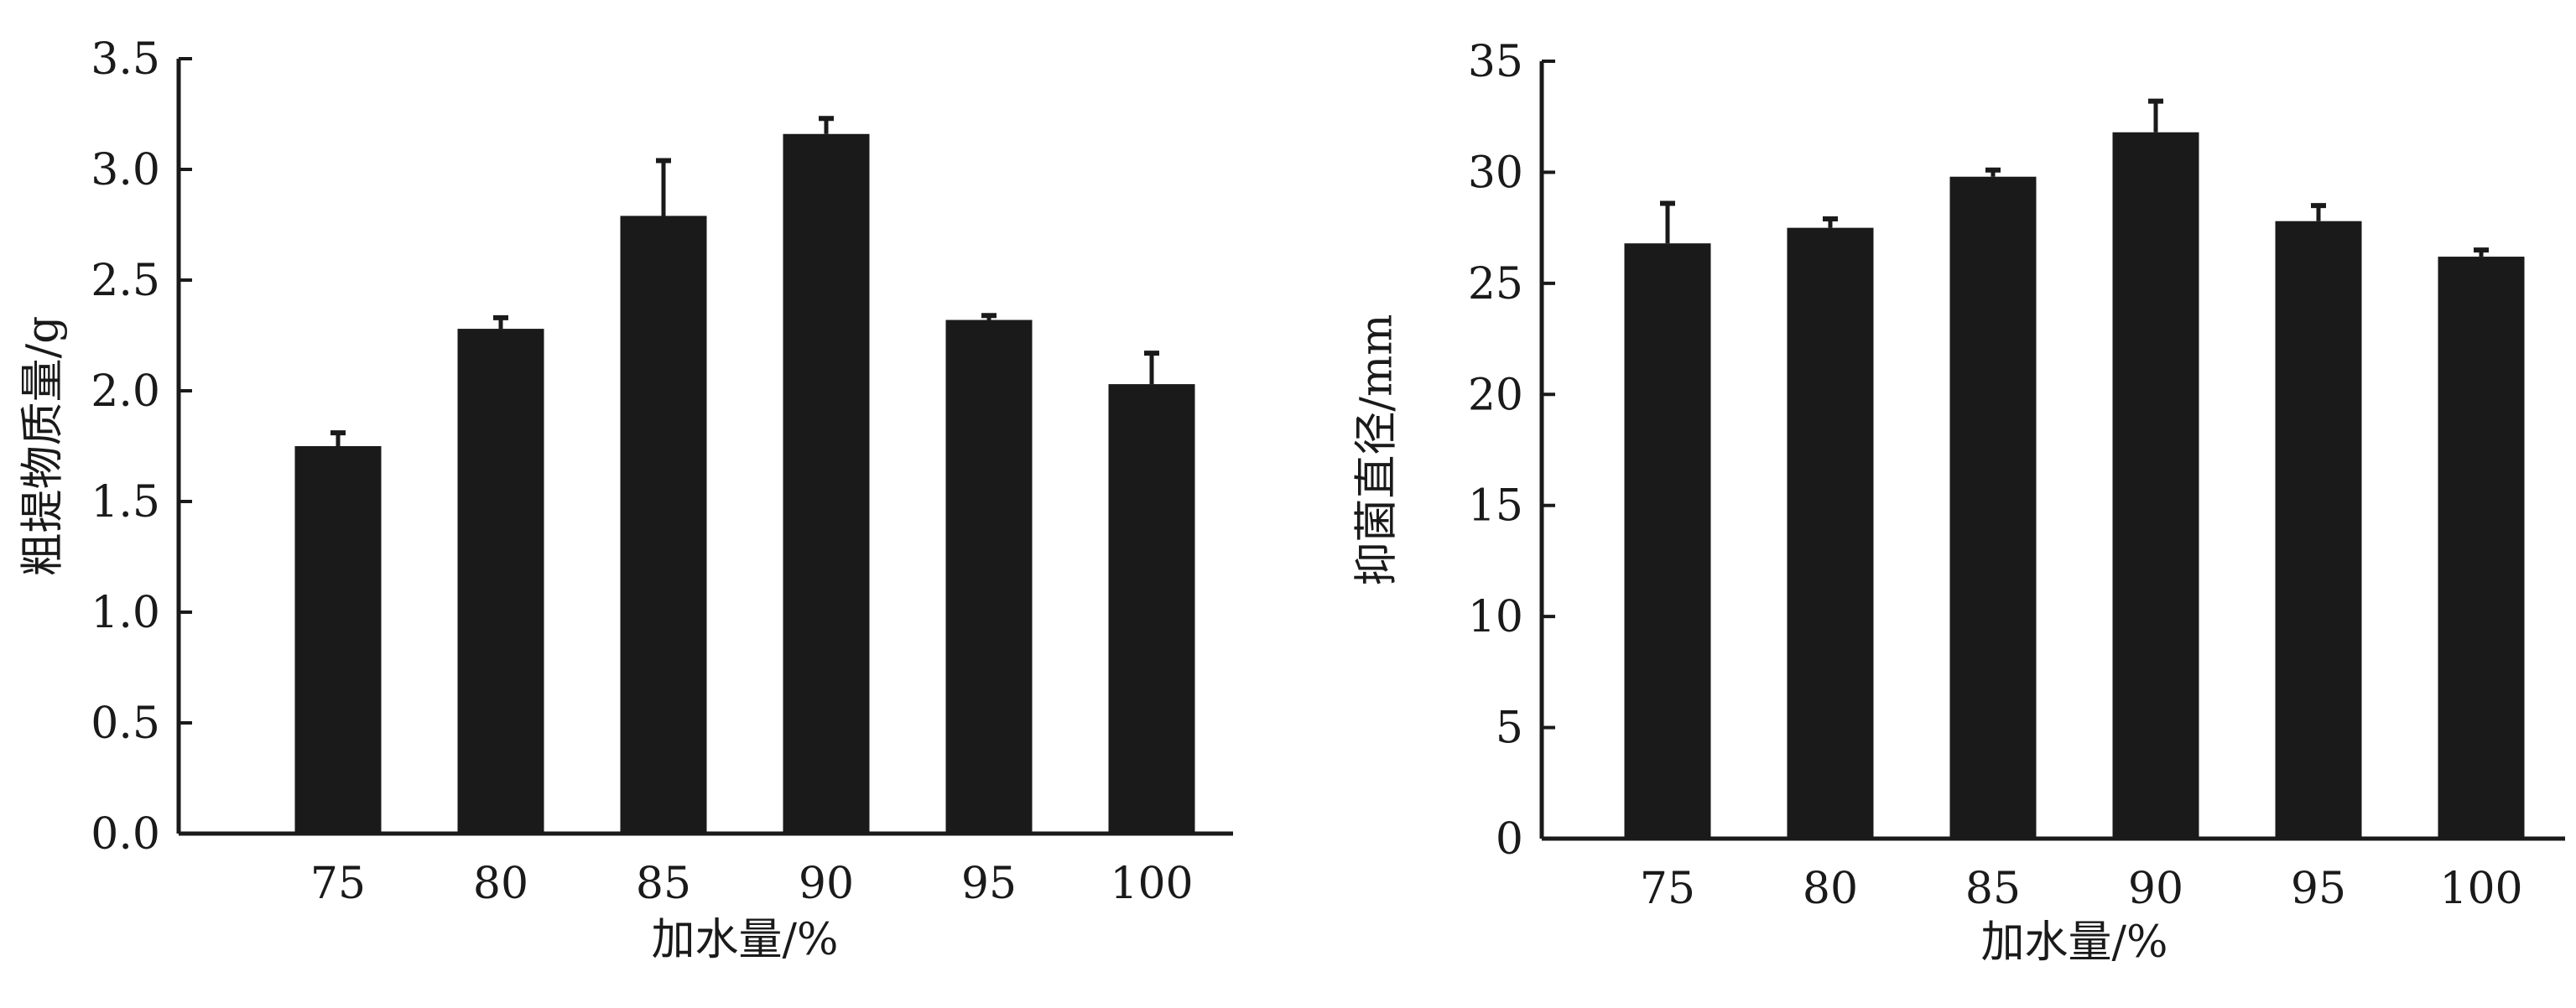 Image resolution: width=2576 pixels, height=1008 pixels. I want to click on y-tick-label: 20, so click(1495, 395).